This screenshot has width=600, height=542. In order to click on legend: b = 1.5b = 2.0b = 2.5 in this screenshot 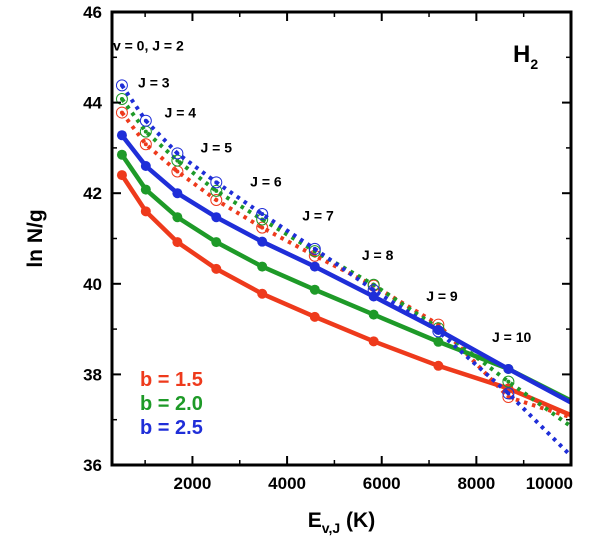, I will do `click(171, 404)`.